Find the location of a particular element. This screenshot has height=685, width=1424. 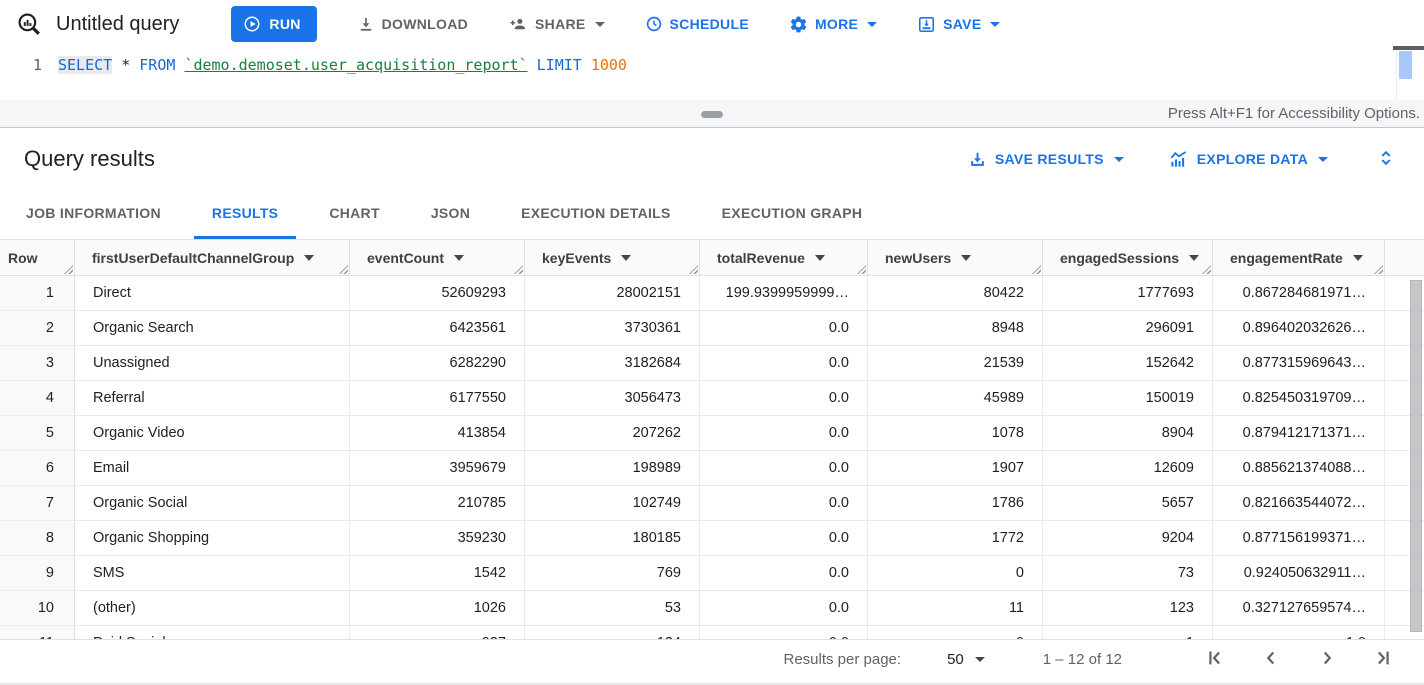

cell-eventCount: 6282290 is located at coordinates (437, 363).